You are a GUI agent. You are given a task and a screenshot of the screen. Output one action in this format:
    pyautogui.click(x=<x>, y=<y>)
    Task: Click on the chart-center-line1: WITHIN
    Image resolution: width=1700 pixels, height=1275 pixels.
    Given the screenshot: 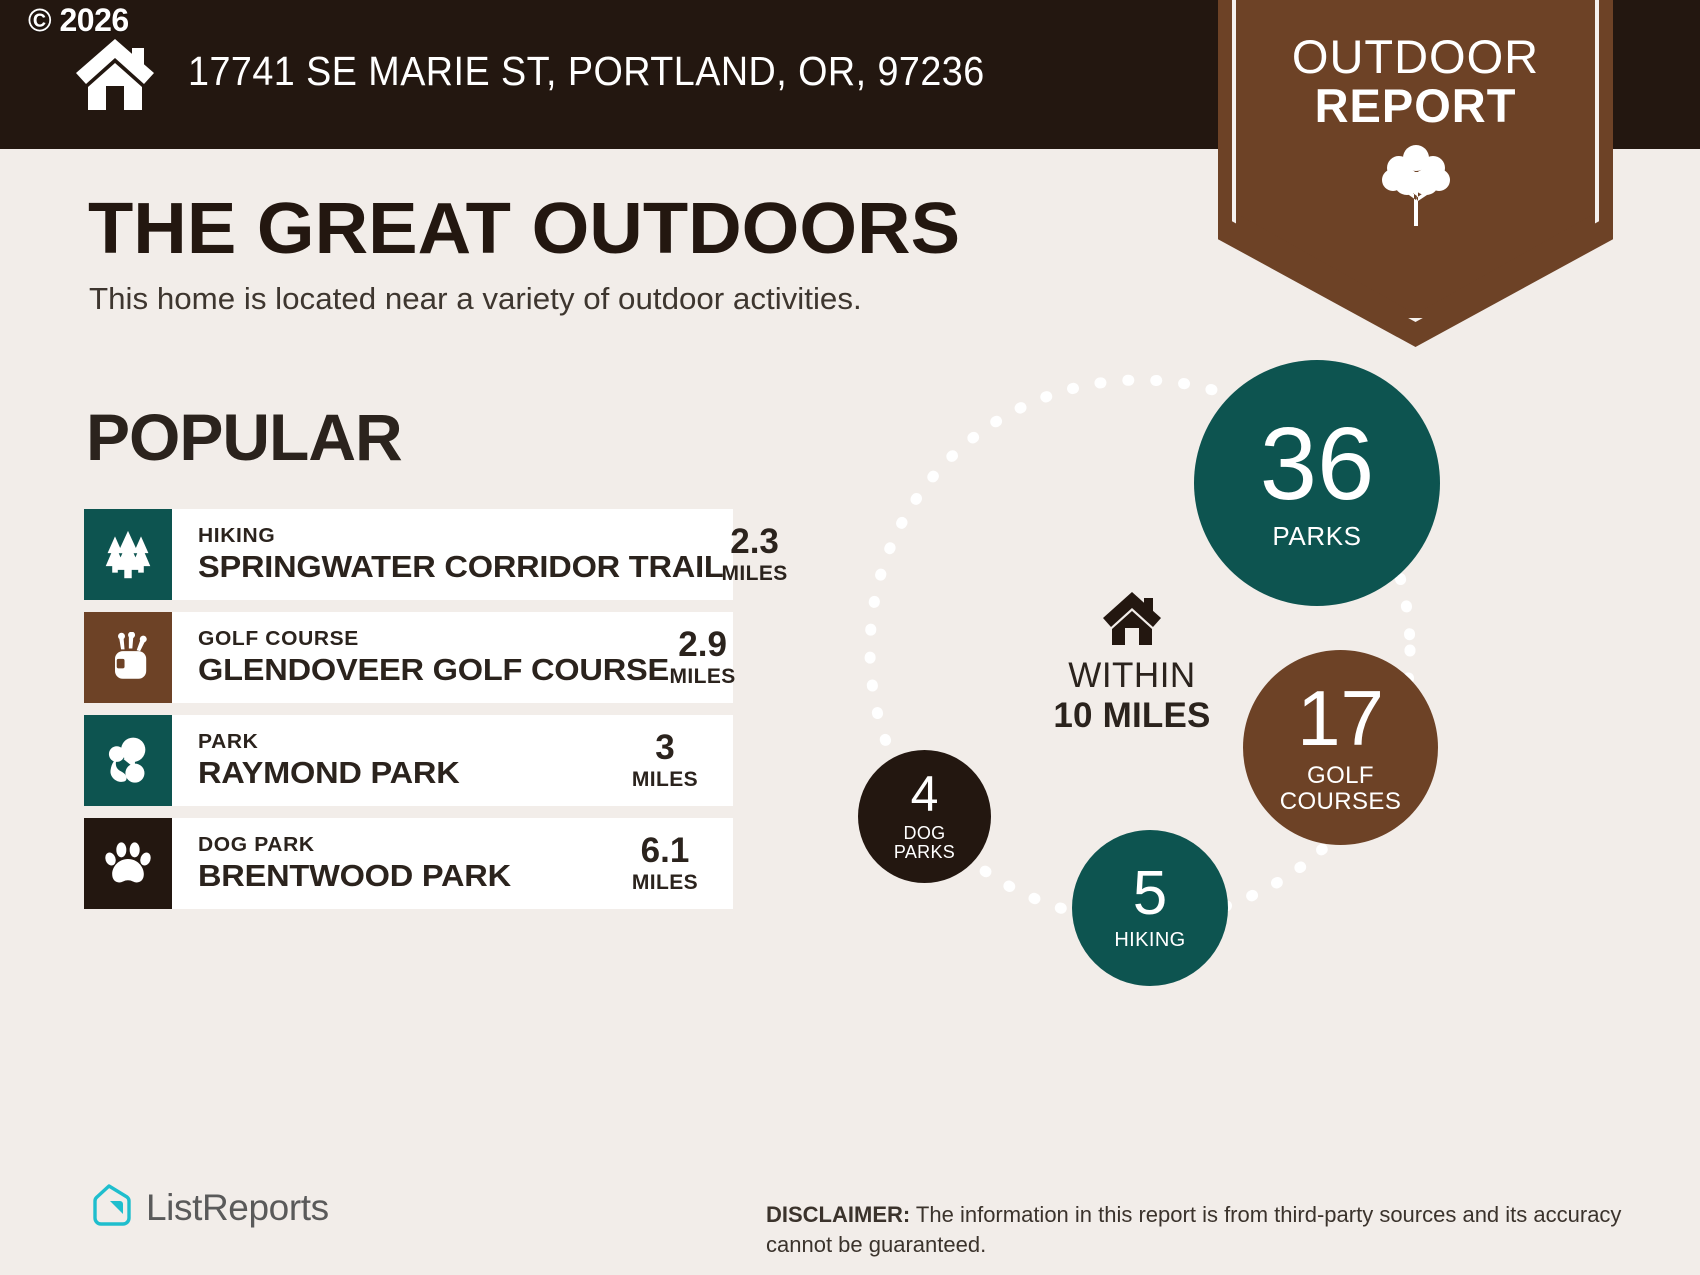 What is the action you would take?
    pyautogui.click(x=1132, y=675)
    